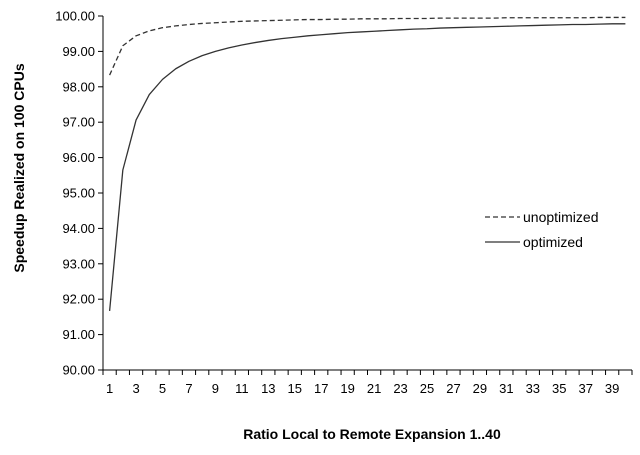  Describe the element at coordinates (242, 388) in the screenshot. I see `x-tick-label: 11` at that location.